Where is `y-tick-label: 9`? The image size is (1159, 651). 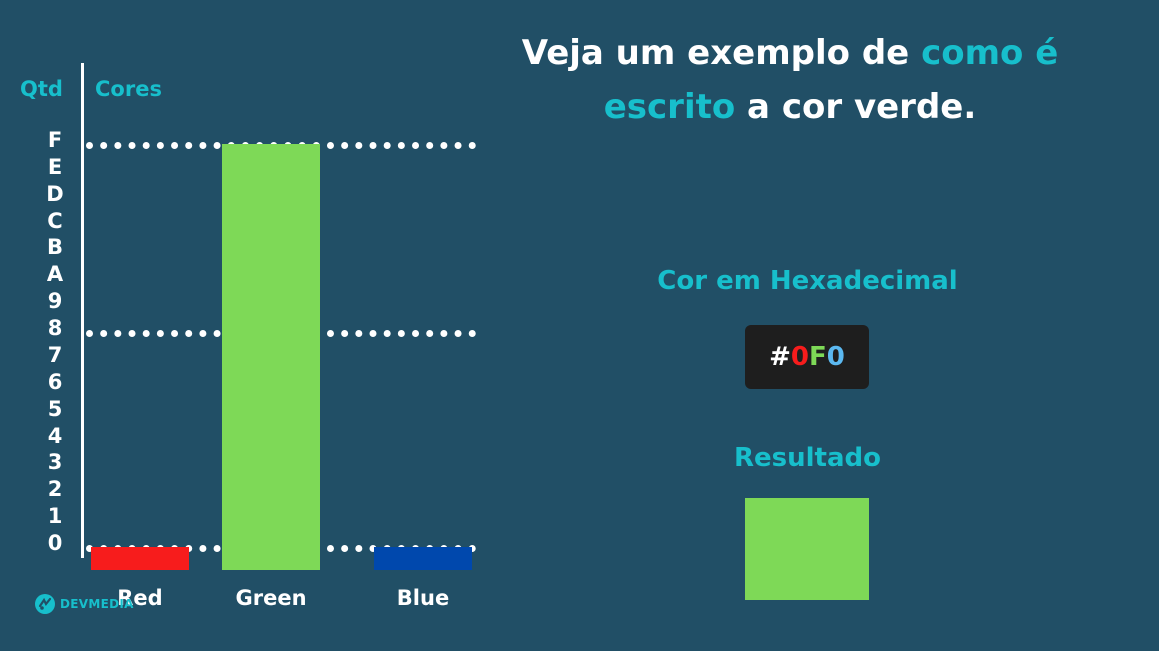 y-tick-label: 9 is located at coordinates (55, 301).